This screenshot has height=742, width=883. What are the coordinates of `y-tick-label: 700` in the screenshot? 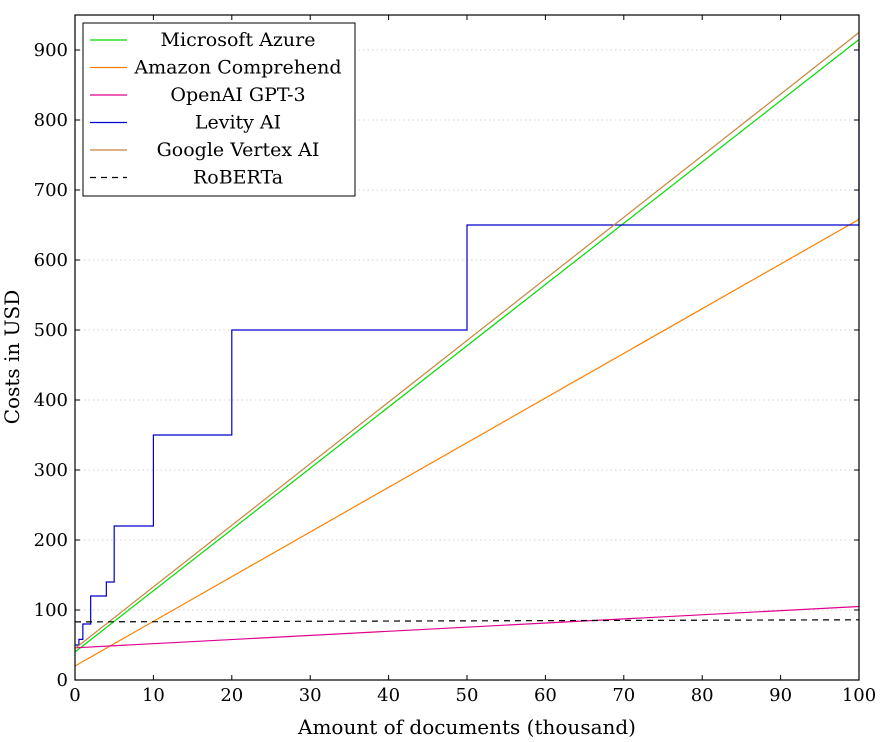 It's located at (51, 190).